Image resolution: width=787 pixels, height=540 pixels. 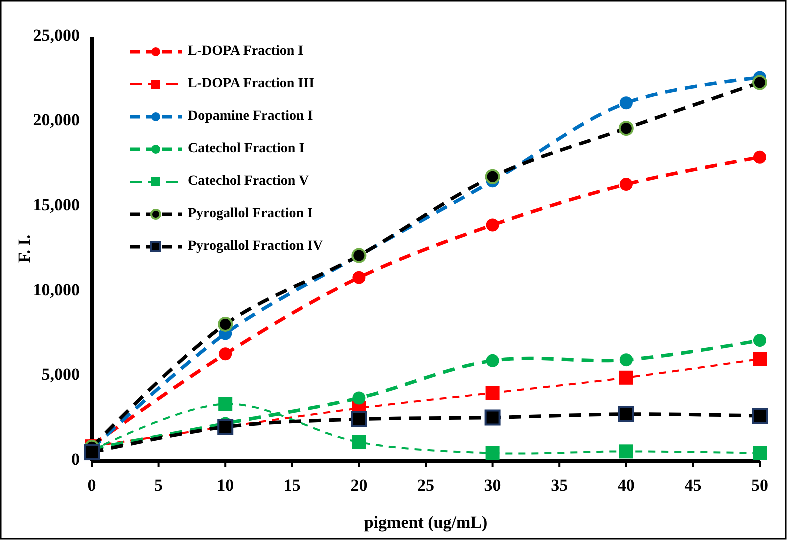 What do you see at coordinates (246, 149) in the screenshot?
I see `legend-label: Catechol Fraction I` at bounding box center [246, 149].